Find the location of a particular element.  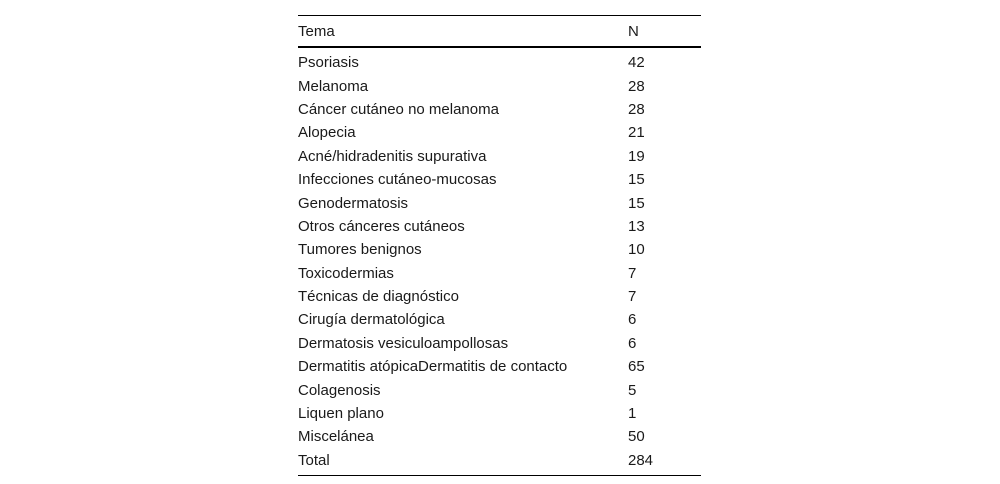

count-cell: 42 is located at coordinates (636, 63).